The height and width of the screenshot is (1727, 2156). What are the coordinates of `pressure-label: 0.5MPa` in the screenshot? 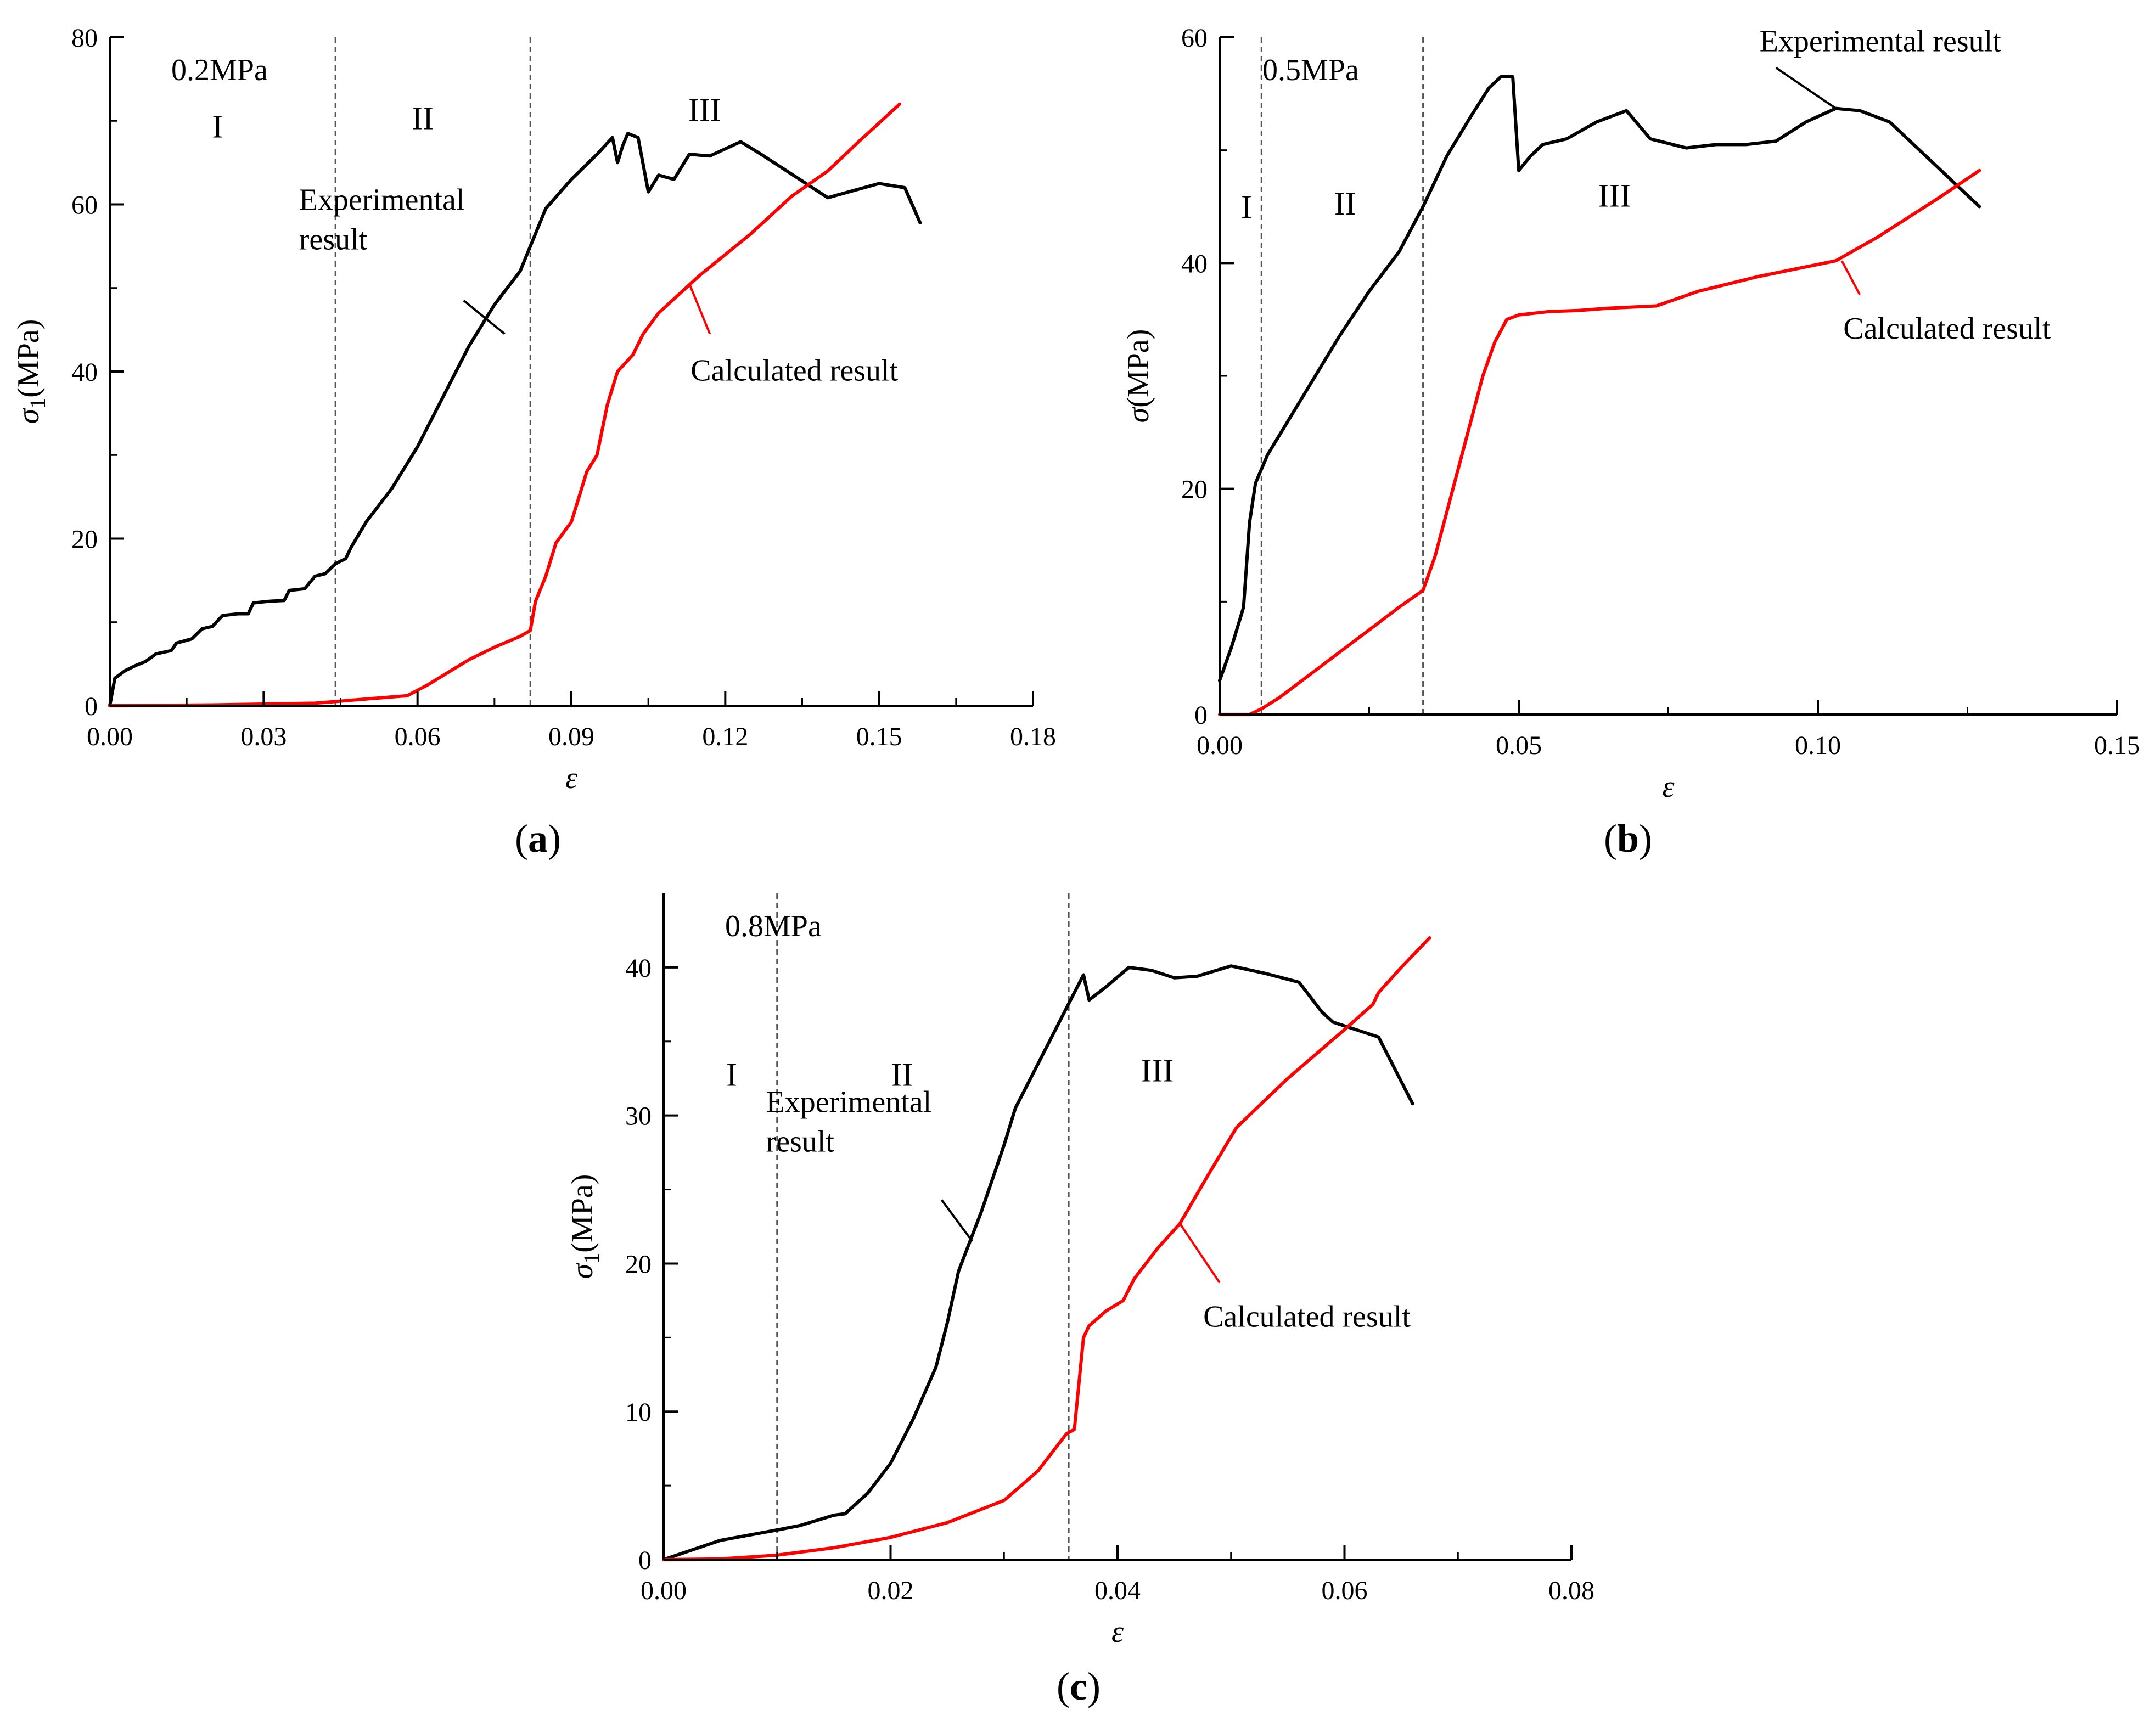 It's located at (1310, 70).